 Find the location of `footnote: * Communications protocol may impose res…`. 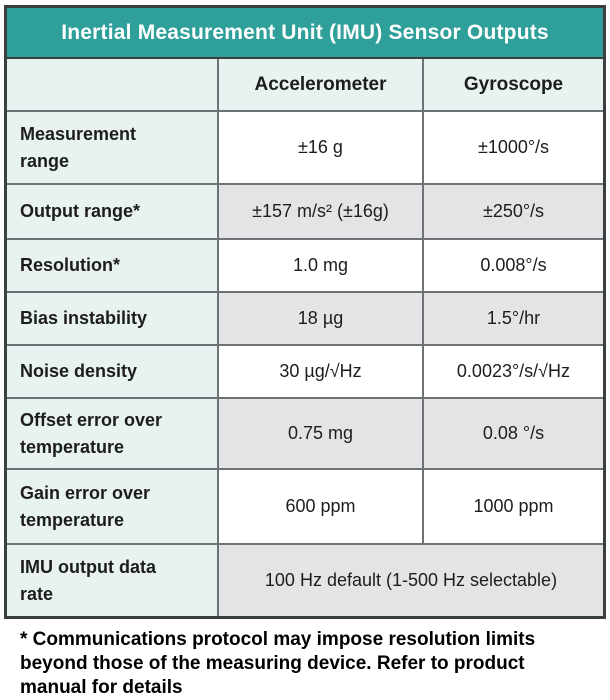

footnote: * Communications protocol may impose res… is located at coordinates (278, 663).